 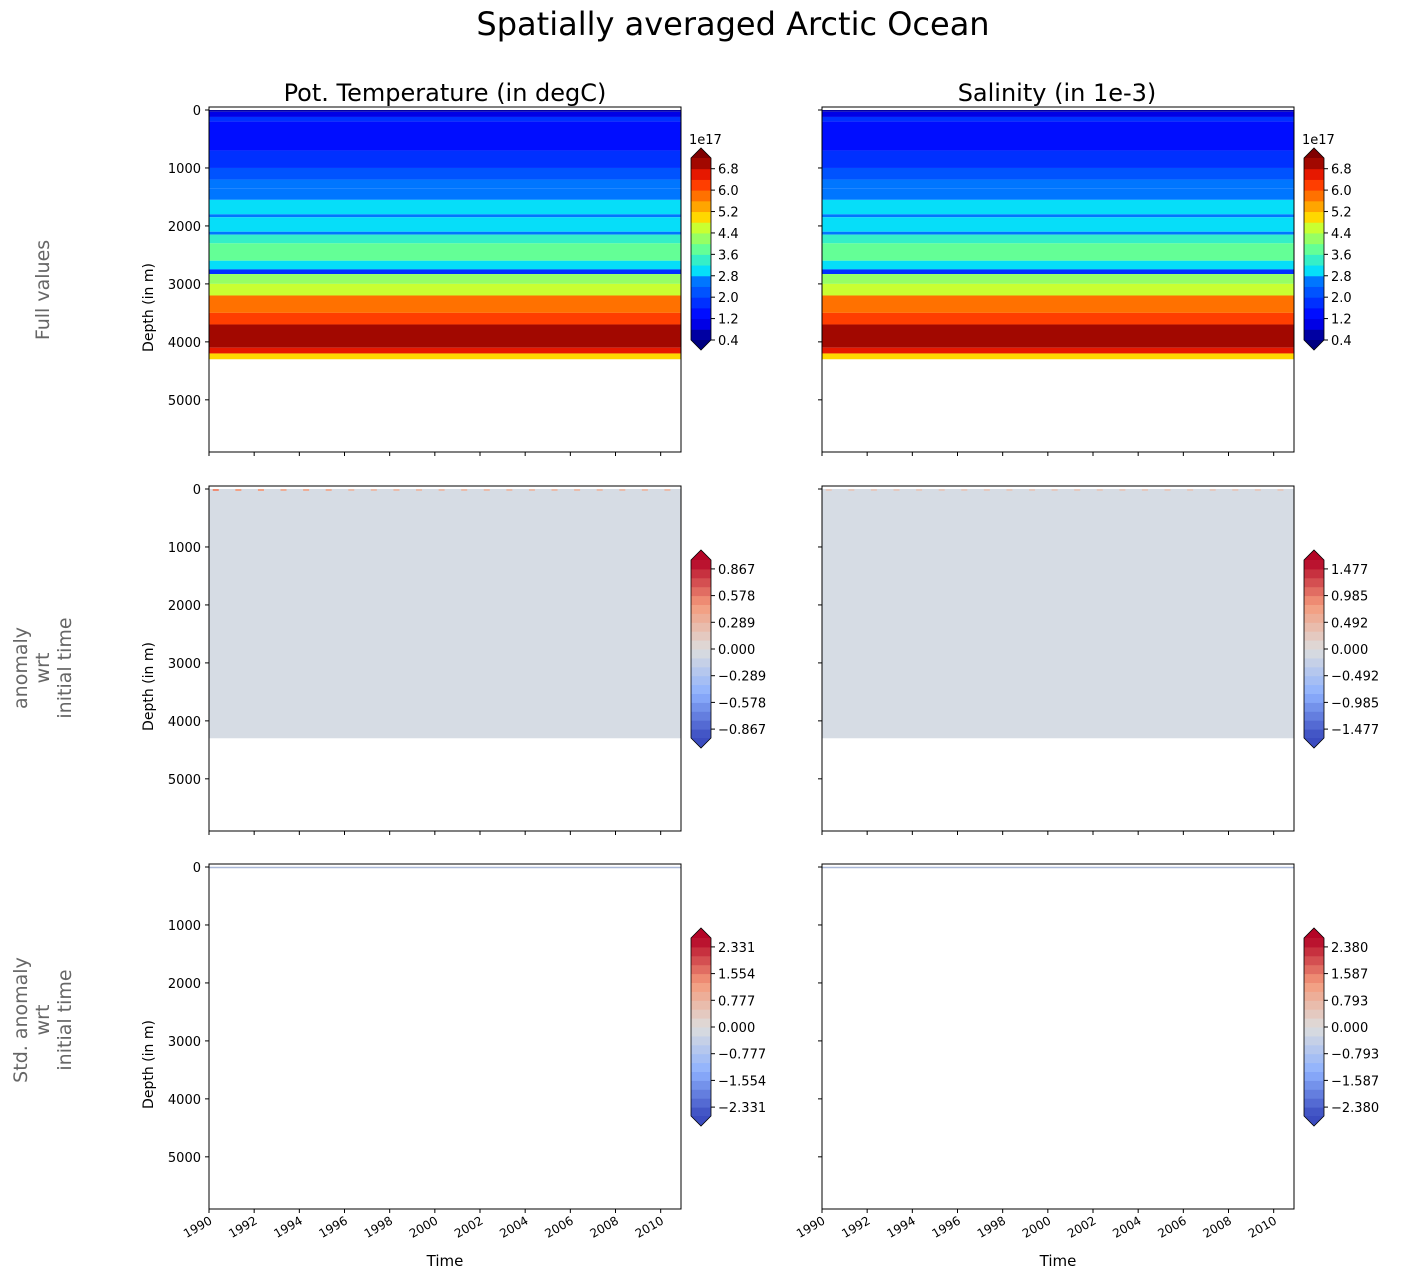 I want to click on colorbar-outline, so click(x=701, y=649).